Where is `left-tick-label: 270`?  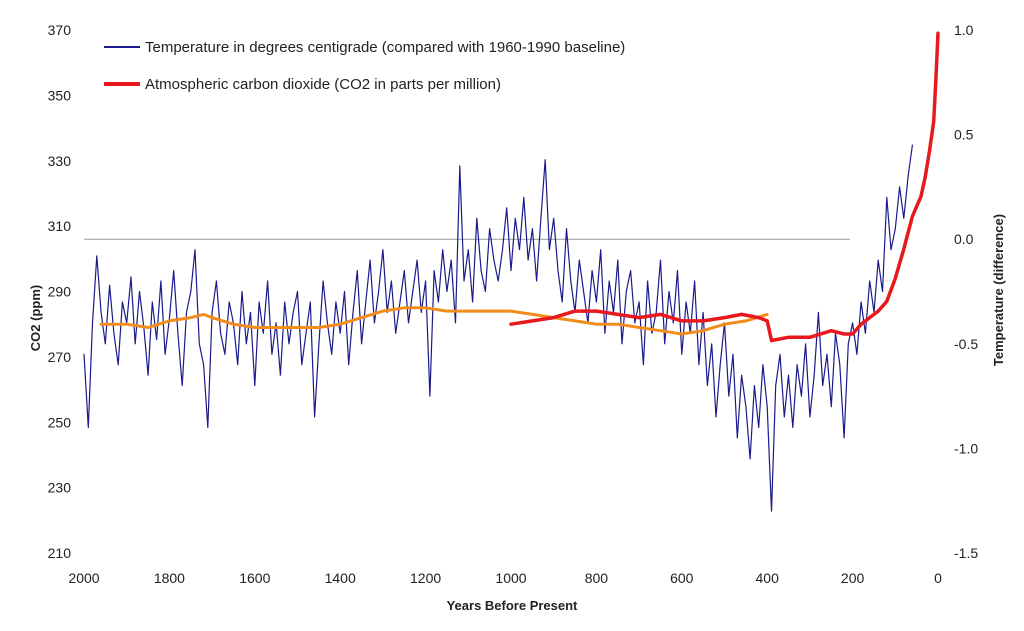
left-tick-label: 270 is located at coordinates (60, 357).